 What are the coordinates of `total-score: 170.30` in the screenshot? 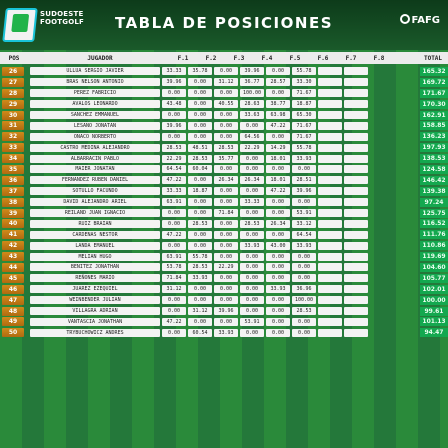 It's located at (434, 104).